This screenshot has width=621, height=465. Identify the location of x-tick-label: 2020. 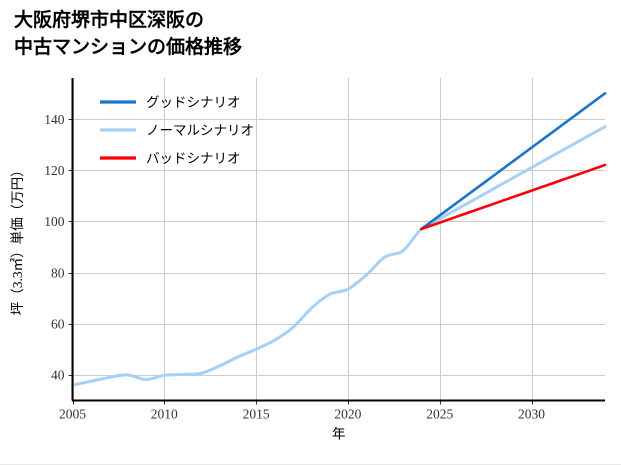
(347, 414).